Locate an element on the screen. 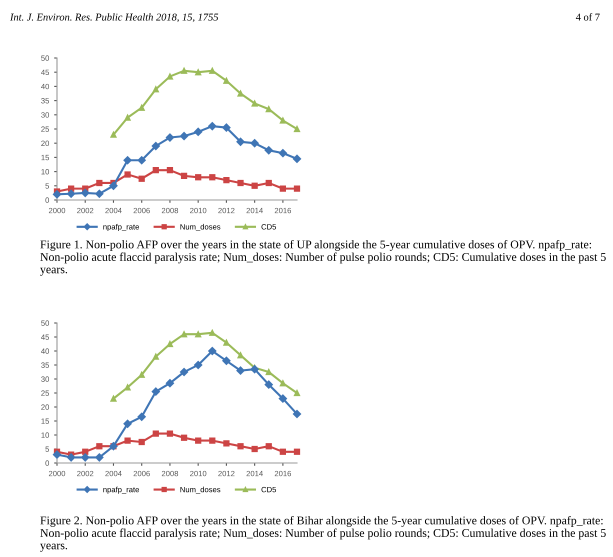  caption: Figure 2. Non-polio AFP over the years in the state of Bihar alongside the 5-year cumulative doses of OPV. npafp_rate: Non-polio acute flaccid paralysis rate; Num_doses: Number of pulse polio rounds; CD5: Cumulative doses in the past 5 years. is located at coordinates (323, 534).